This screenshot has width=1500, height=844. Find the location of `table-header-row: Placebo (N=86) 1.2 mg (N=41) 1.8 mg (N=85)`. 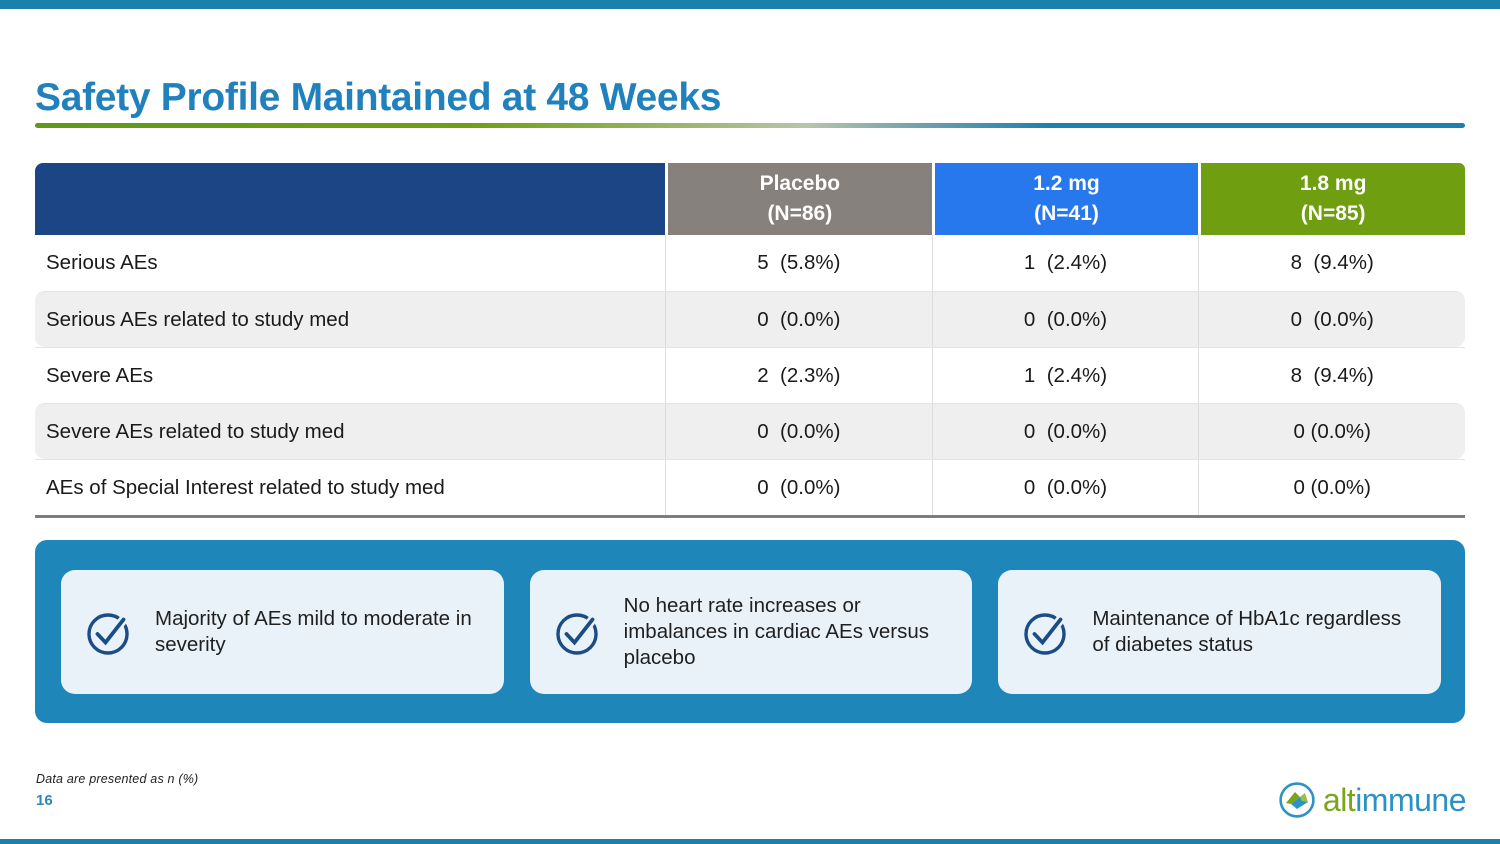

table-header-row: Placebo (N=86) 1.2 mg (N=41) 1.8 mg (N=85) is located at coordinates (750, 199).